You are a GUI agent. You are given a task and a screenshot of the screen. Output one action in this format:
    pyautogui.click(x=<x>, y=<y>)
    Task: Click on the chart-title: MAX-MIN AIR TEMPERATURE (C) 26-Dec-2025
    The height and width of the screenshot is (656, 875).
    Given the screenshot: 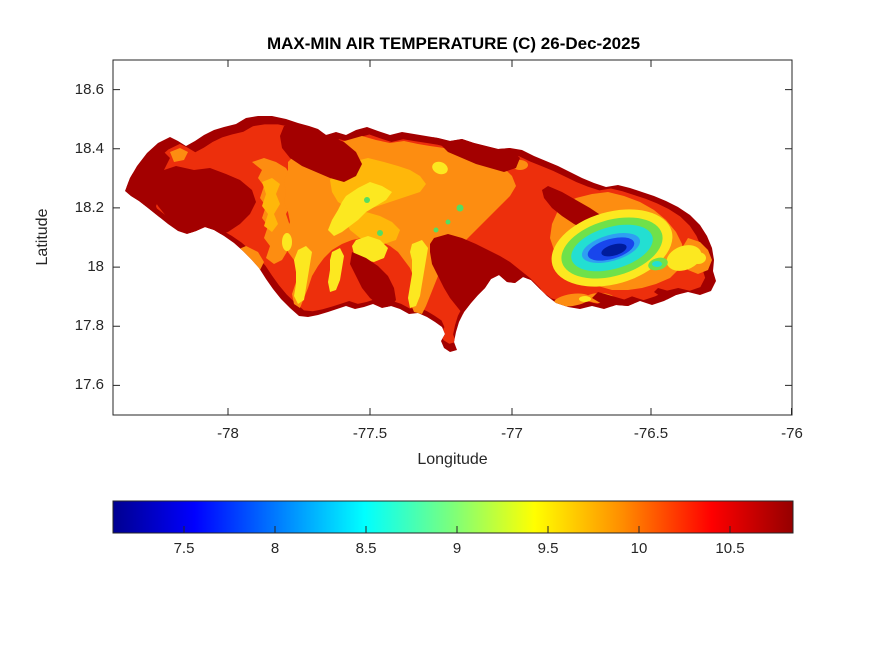 What is the action you would take?
    pyautogui.click(x=453, y=43)
    